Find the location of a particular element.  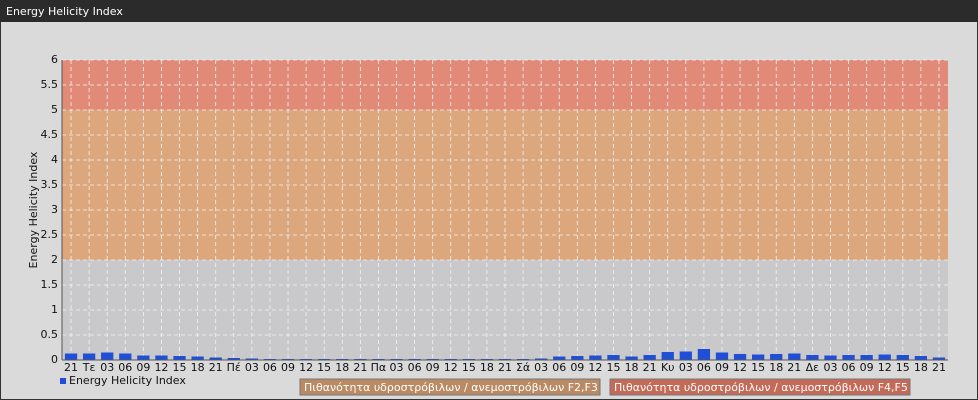

y-tick-label: 4 is located at coordinates (54, 159).